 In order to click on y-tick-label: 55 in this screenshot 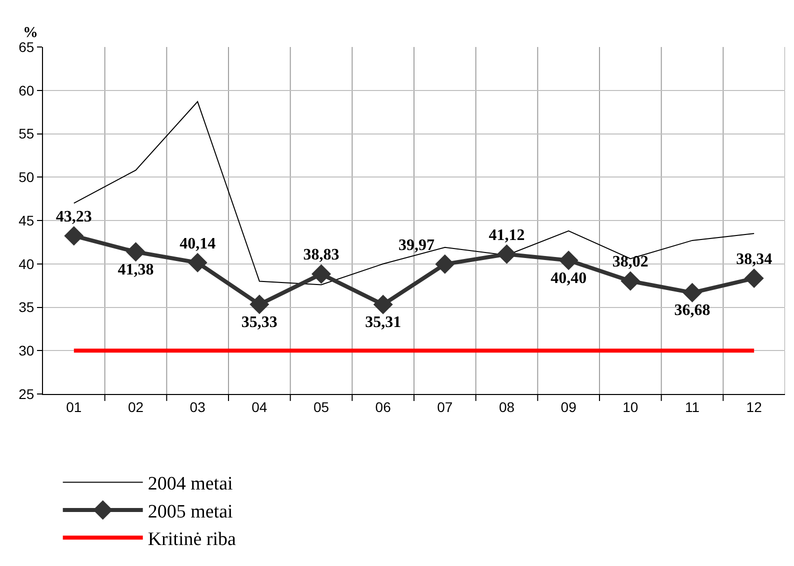, I will do `click(26, 134)`.